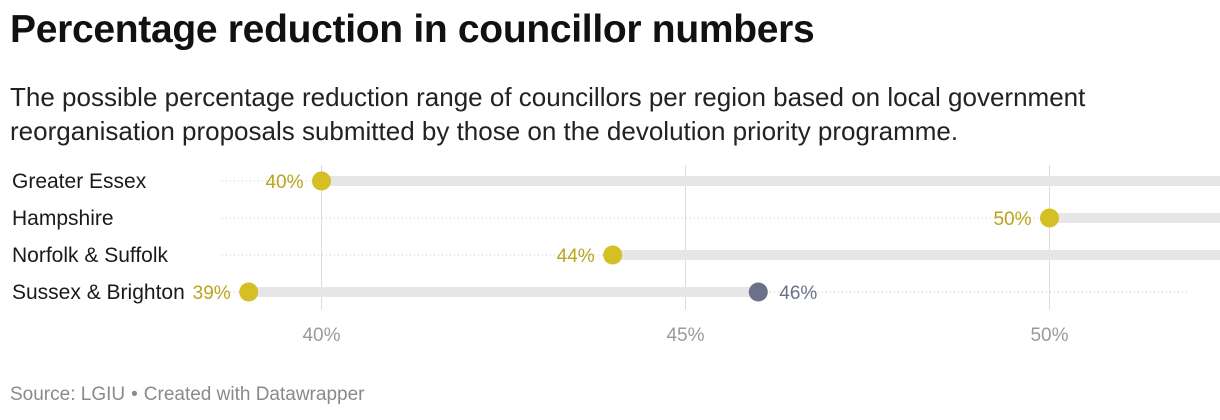 This screenshot has width=1220, height=420. Describe the element at coordinates (321, 335) in the screenshot. I see `x-tick-label: 40%` at that location.